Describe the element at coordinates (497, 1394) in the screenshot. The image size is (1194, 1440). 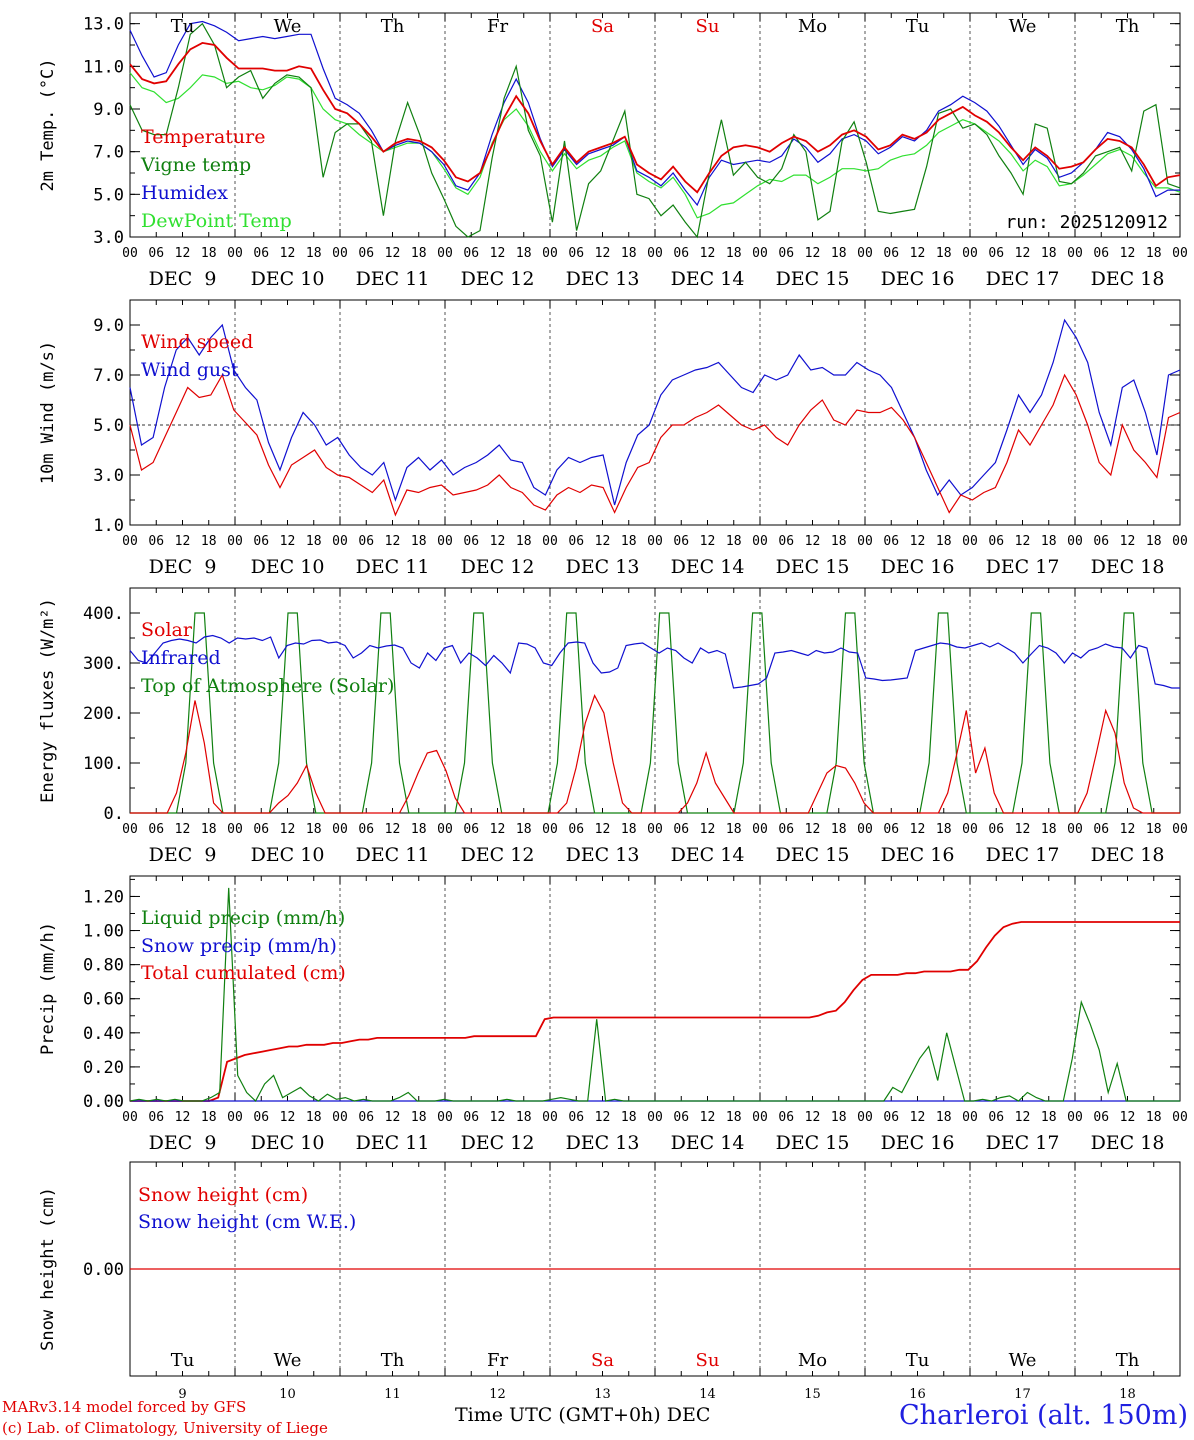
I see `day-number-label: 12` at that location.